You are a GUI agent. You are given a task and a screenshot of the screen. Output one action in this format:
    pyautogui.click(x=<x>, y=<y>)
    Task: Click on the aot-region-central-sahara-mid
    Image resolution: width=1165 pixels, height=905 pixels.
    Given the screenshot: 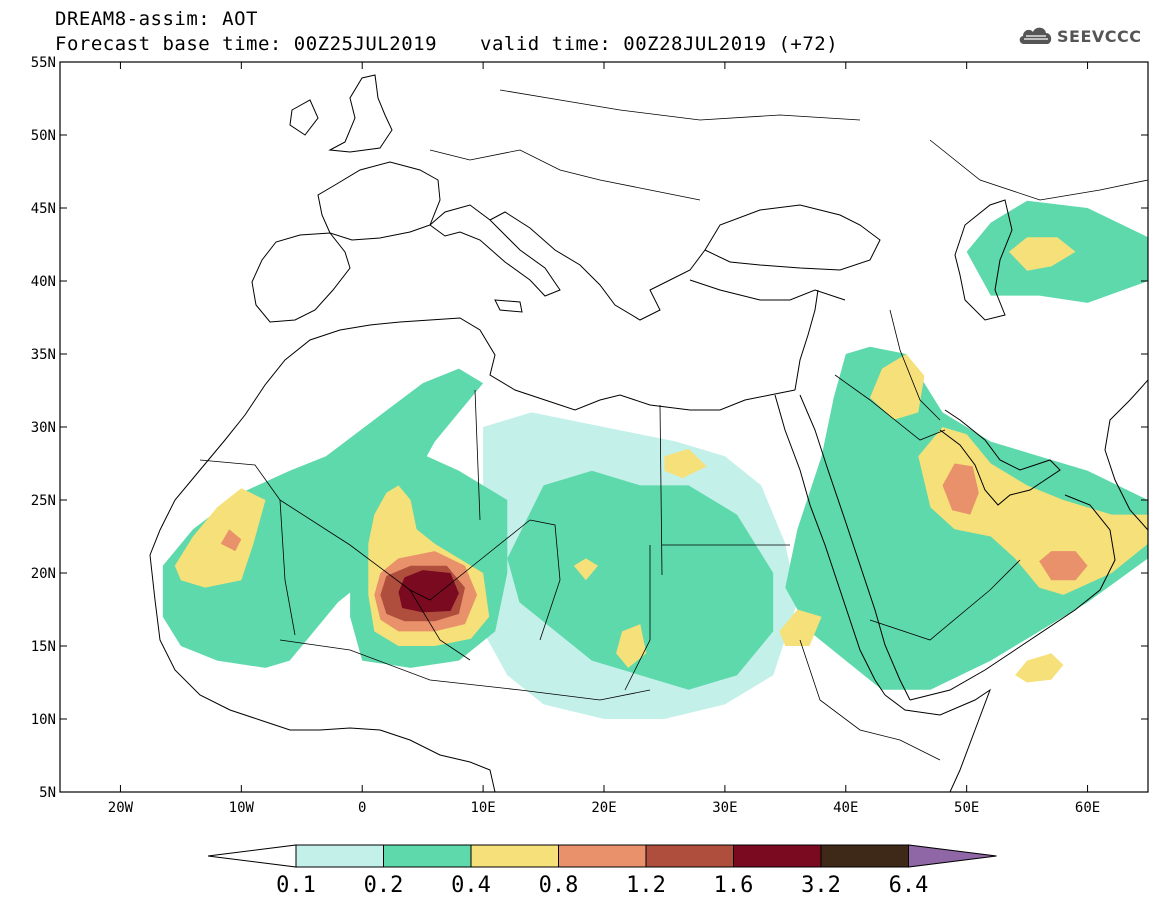 What is the action you would take?
    pyautogui.click(x=640, y=580)
    